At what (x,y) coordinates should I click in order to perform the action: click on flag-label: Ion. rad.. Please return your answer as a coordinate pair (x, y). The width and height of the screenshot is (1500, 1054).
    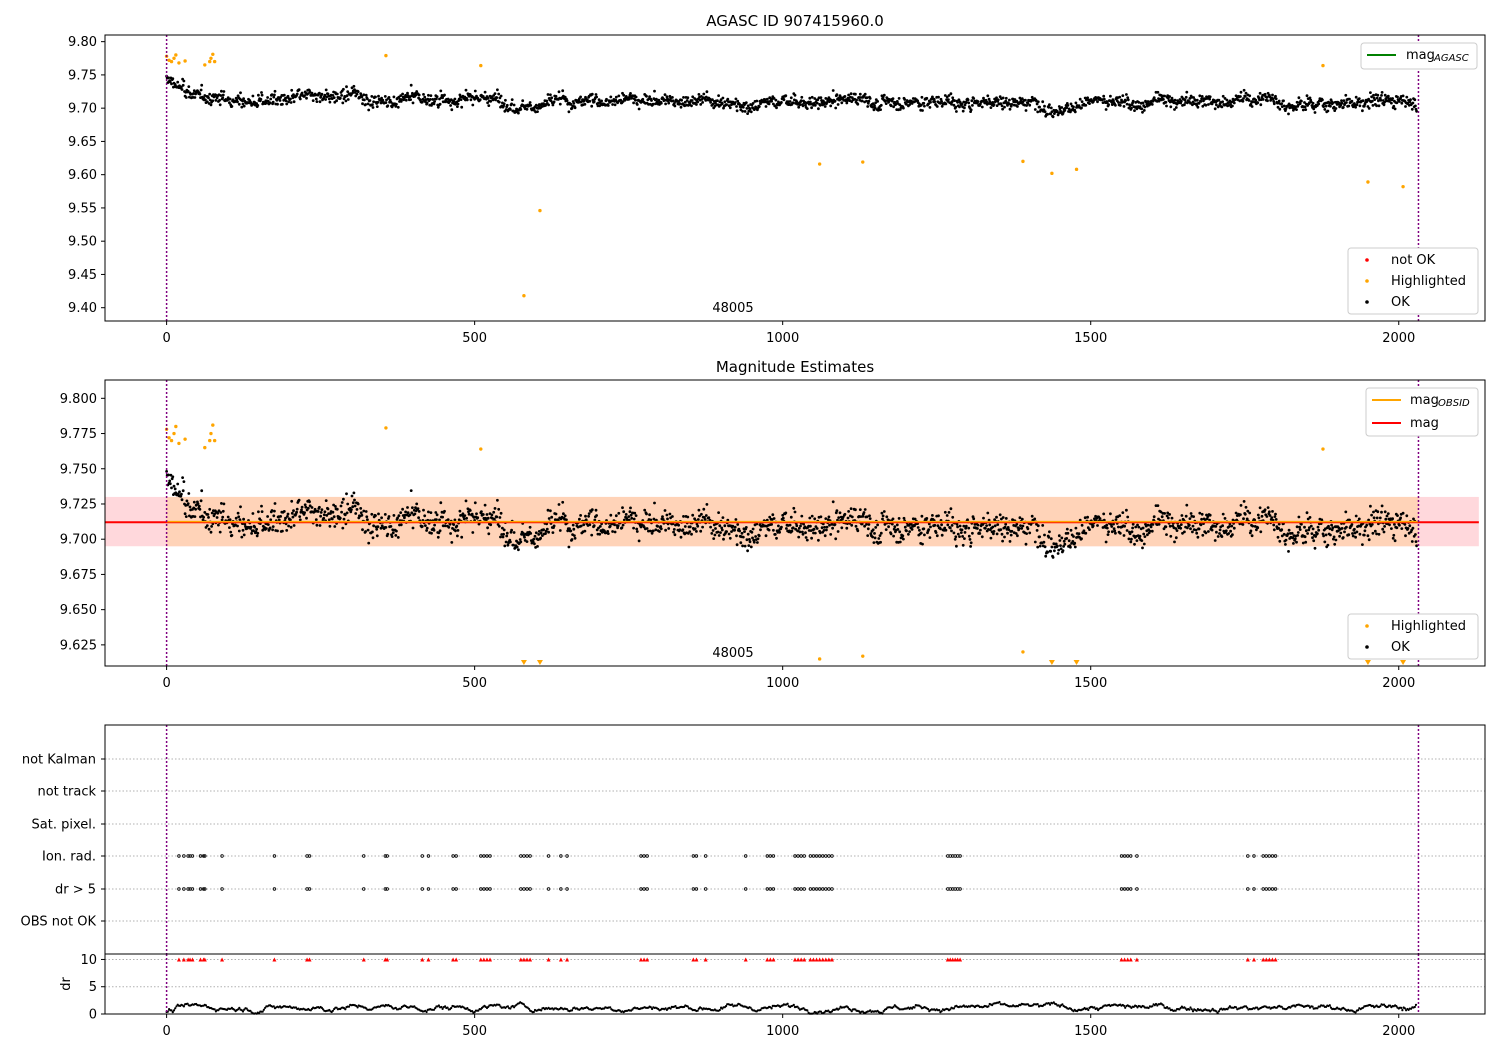
    Looking at the image, I should click on (69, 857).